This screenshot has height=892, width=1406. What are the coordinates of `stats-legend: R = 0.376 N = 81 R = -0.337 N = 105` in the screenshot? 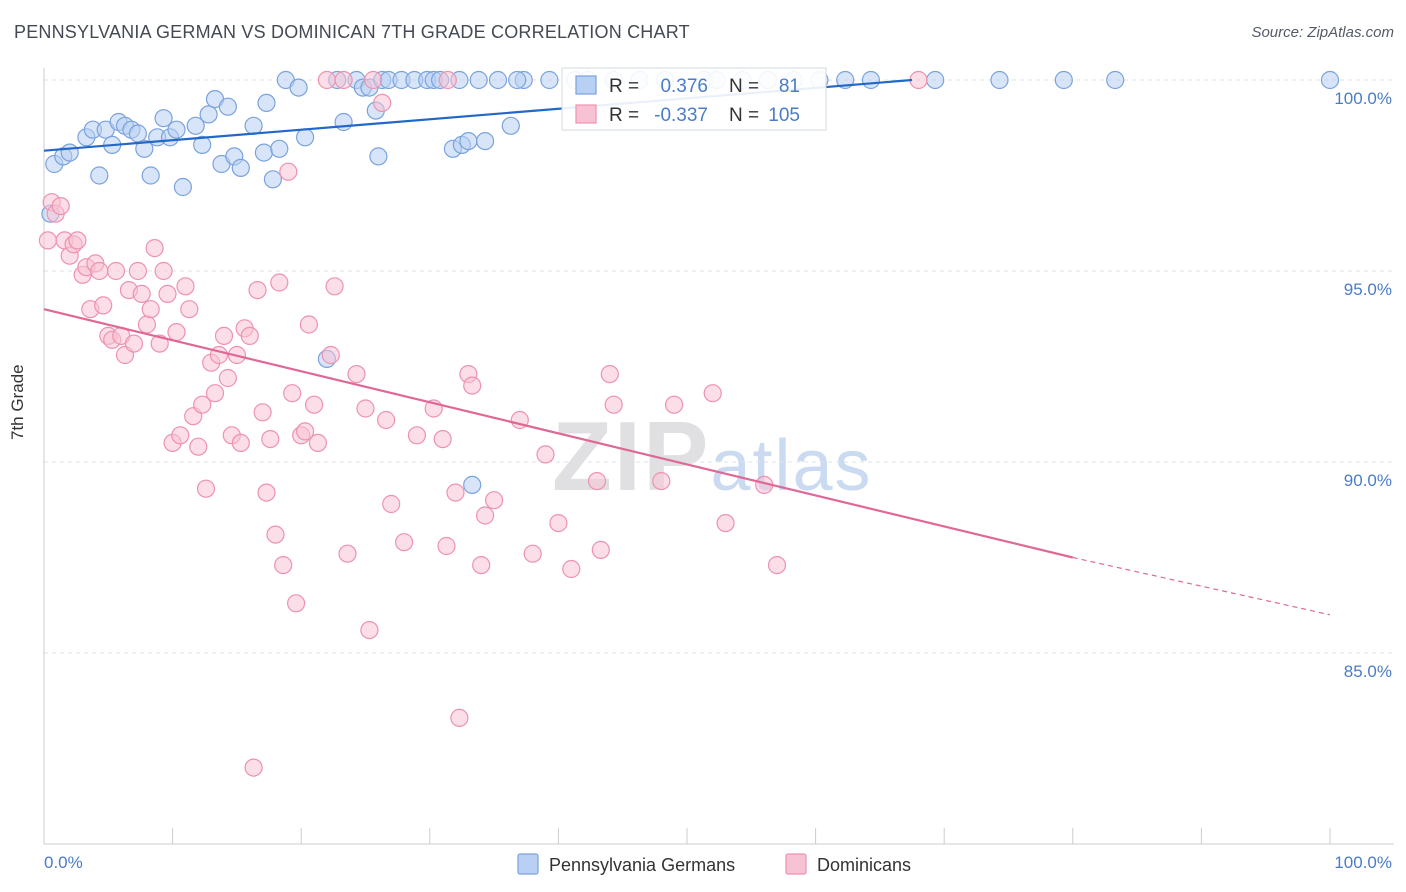 It's located at (694, 99).